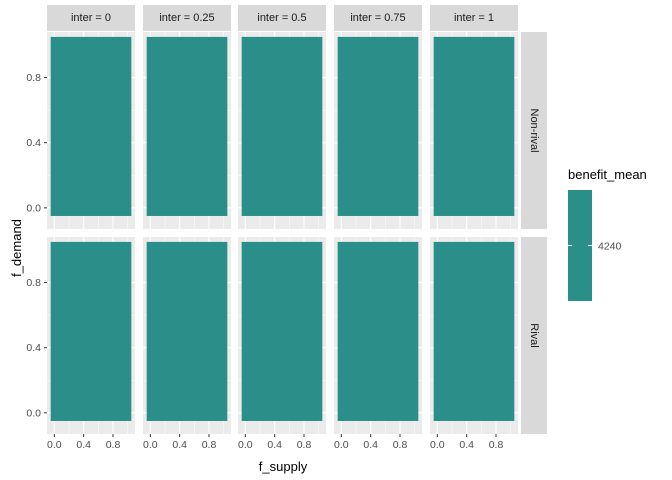 The width and height of the screenshot is (672, 480). I want to click on col-strip-label: inter = 0, so click(91, 18).